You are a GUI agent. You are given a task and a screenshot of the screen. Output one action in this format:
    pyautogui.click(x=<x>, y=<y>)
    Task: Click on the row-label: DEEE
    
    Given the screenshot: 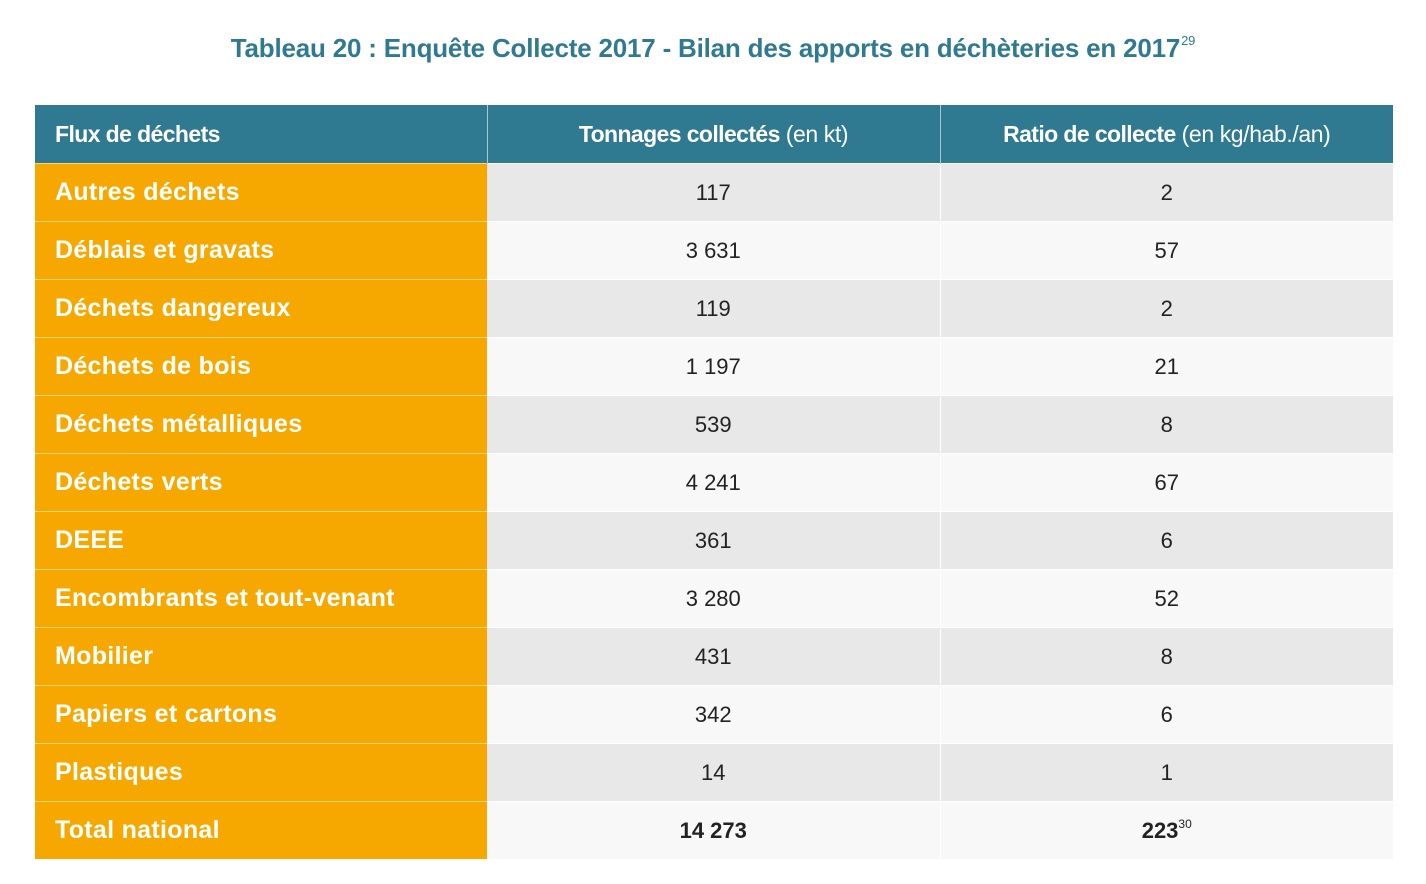 What is the action you would take?
    pyautogui.click(x=261, y=540)
    